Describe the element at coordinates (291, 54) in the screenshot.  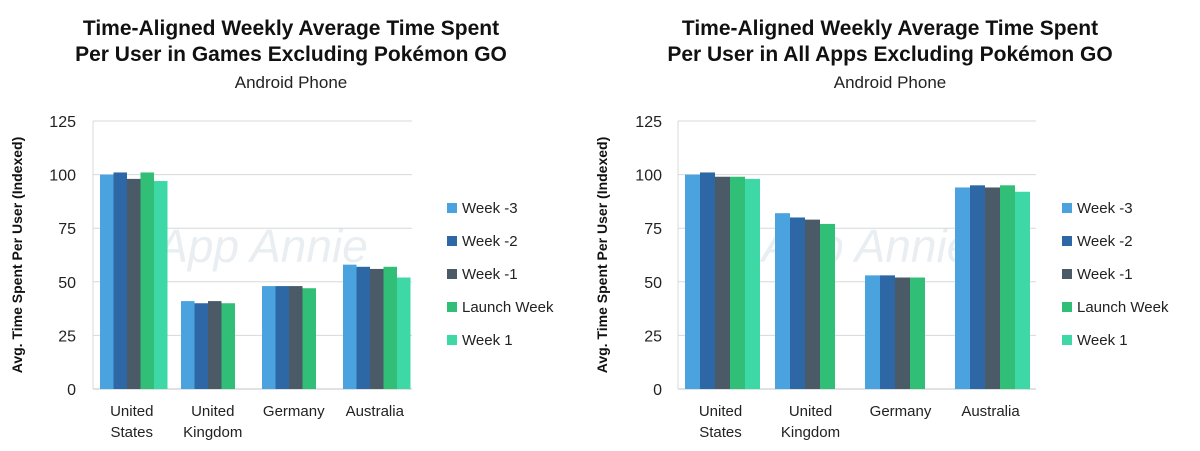
I see `chart-title-line2: Per User in Games Excluding Pokémon GO` at that location.